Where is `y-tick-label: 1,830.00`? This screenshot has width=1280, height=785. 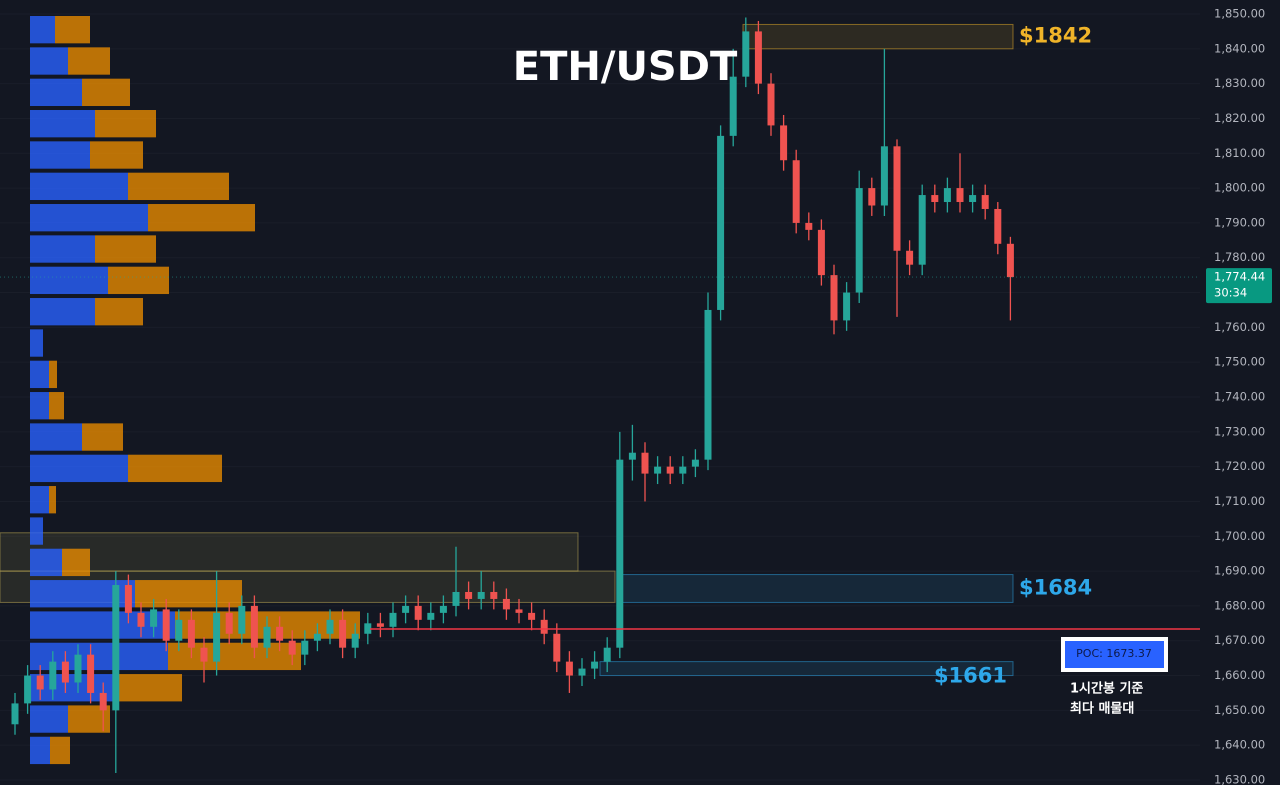
y-tick-label: 1,830.00 is located at coordinates (1239, 83).